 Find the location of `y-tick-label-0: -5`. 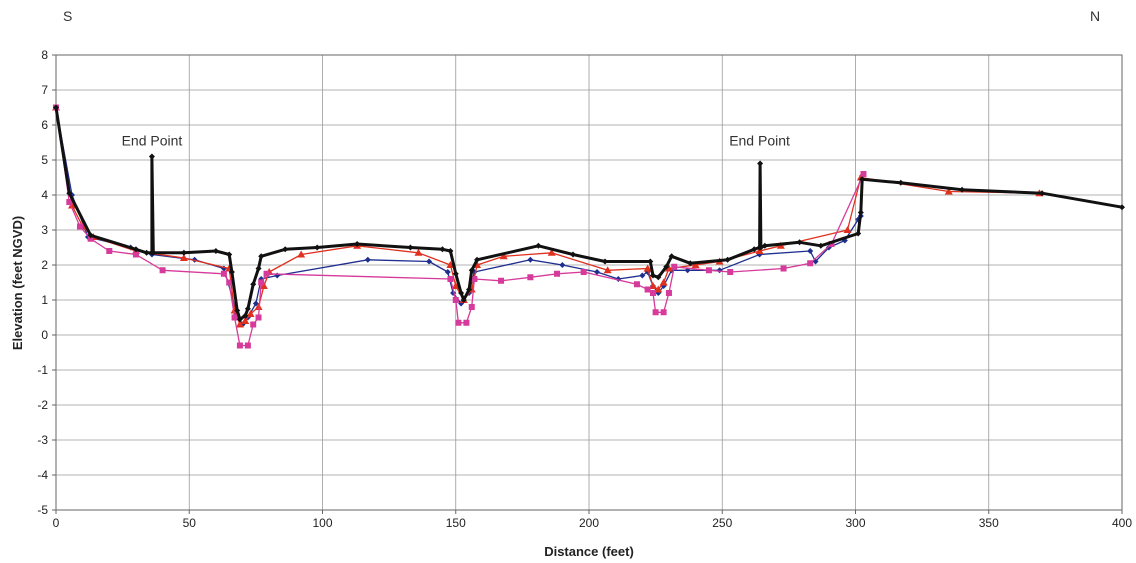

y-tick-label-0: -5 is located at coordinates (42, 510).